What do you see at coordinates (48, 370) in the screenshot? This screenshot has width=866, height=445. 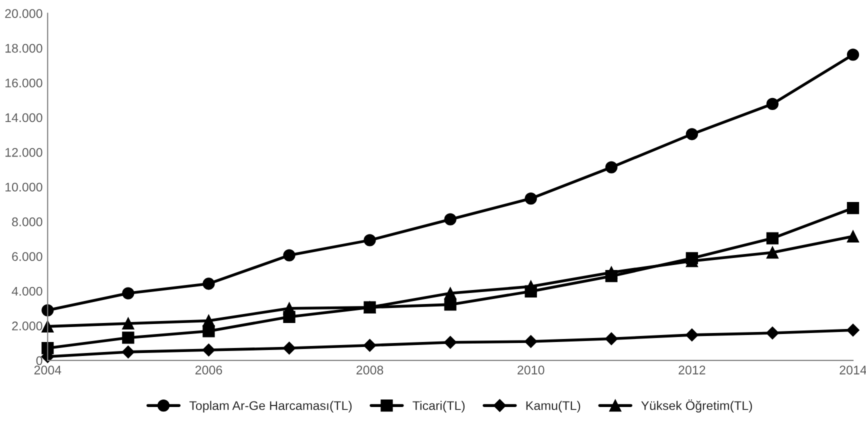 I see `x-tick-label: 2004` at bounding box center [48, 370].